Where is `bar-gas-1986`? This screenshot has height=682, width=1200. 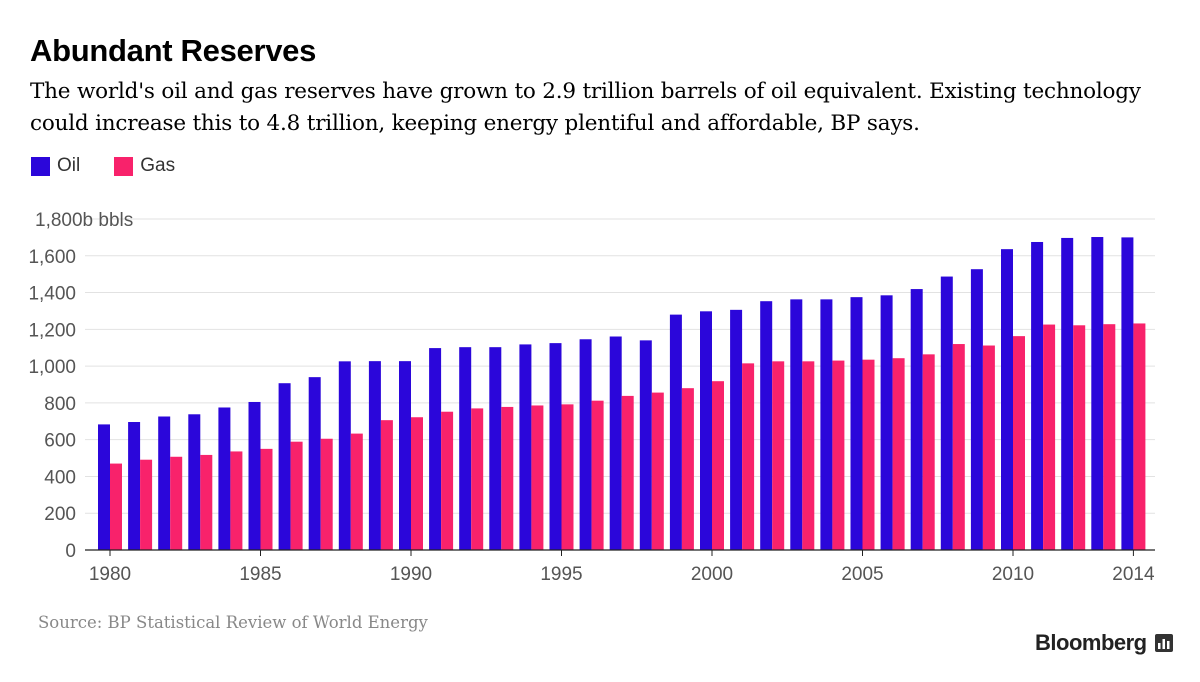 bar-gas-1986 is located at coordinates (296, 495).